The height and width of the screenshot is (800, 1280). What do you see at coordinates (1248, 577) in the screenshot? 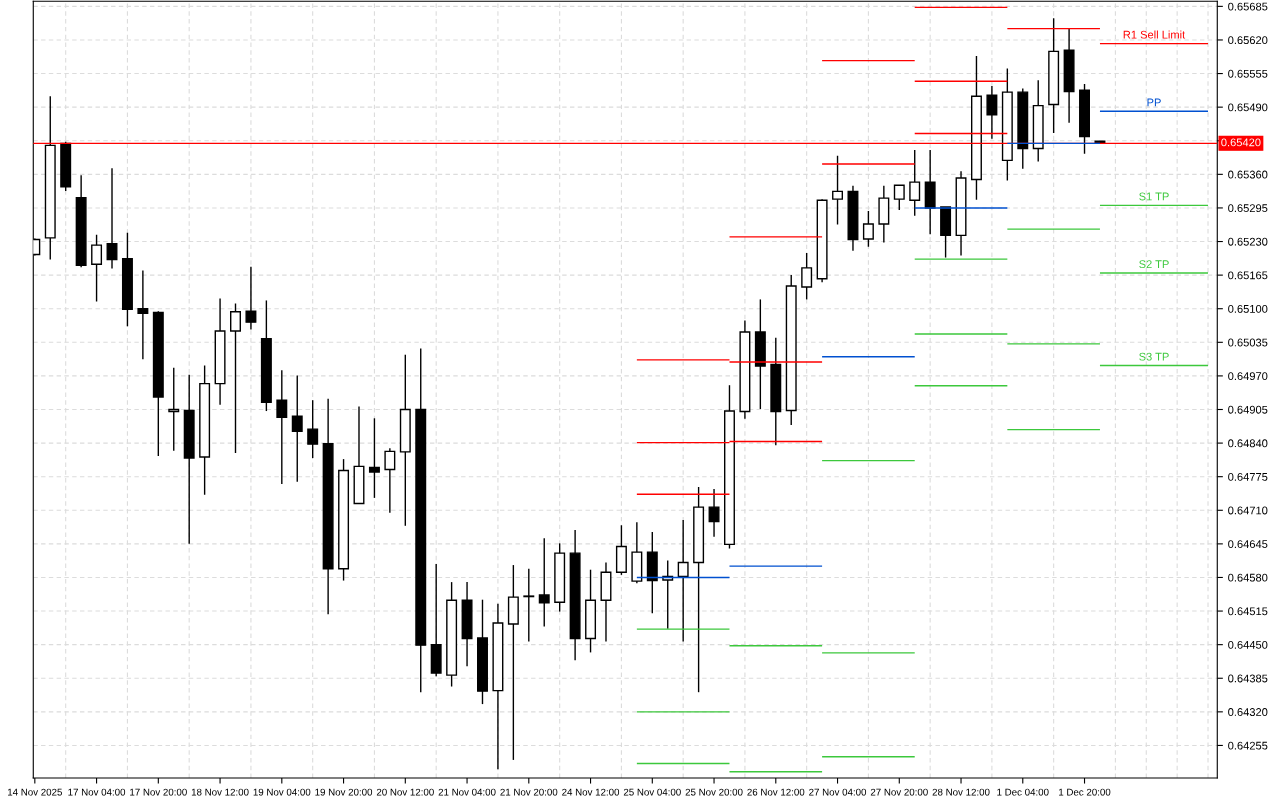
I see `y-tick-label: 0.64580` at bounding box center [1248, 577].